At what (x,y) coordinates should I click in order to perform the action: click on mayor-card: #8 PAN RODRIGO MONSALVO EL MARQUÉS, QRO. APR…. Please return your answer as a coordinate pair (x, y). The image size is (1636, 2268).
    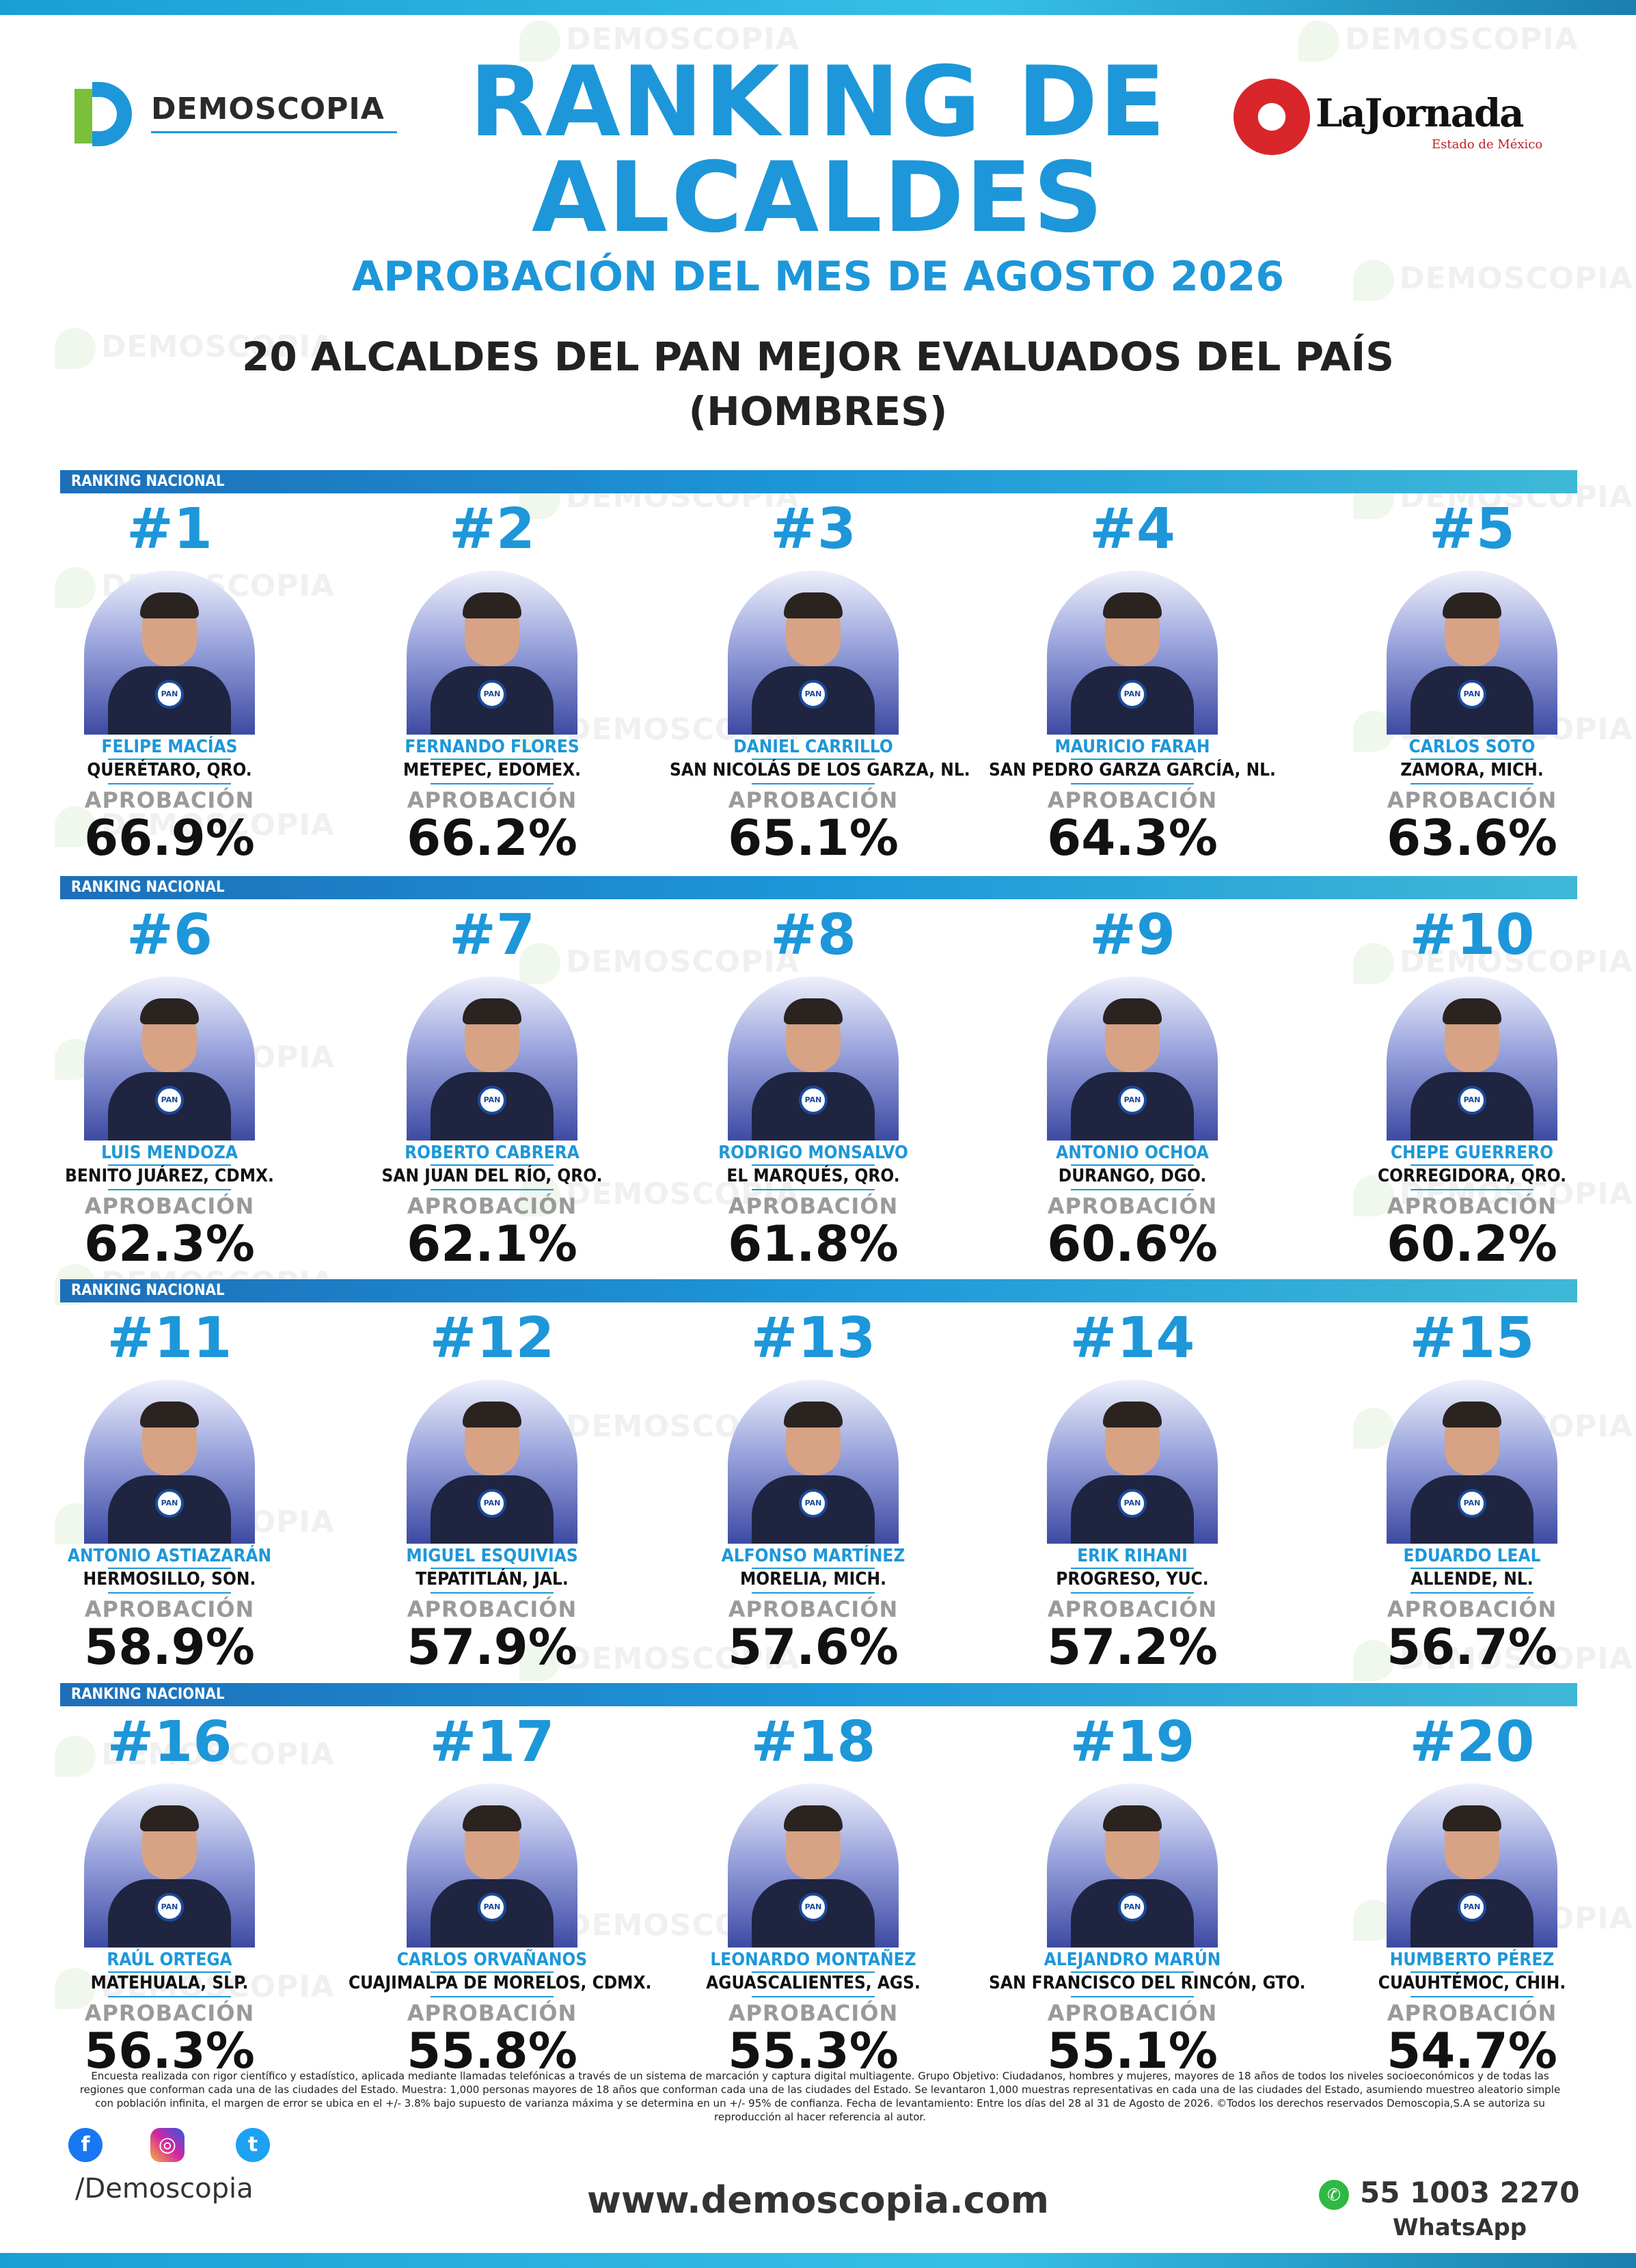
    Looking at the image, I should click on (813, 1089).